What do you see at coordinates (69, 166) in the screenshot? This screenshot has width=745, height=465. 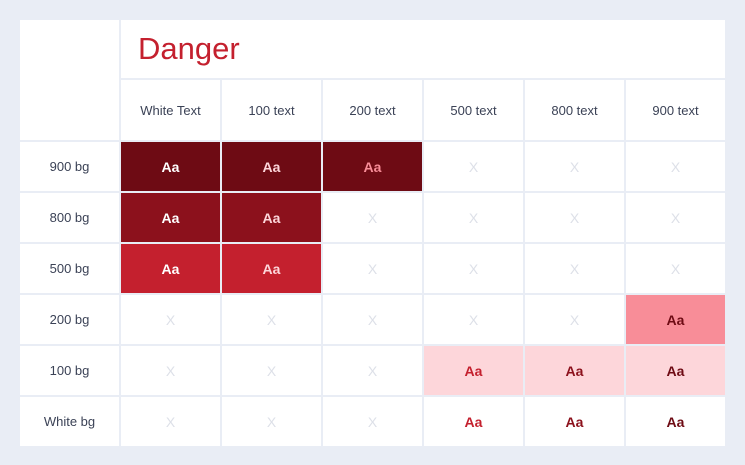 I see `row-header-900-bg: 900 bg` at bounding box center [69, 166].